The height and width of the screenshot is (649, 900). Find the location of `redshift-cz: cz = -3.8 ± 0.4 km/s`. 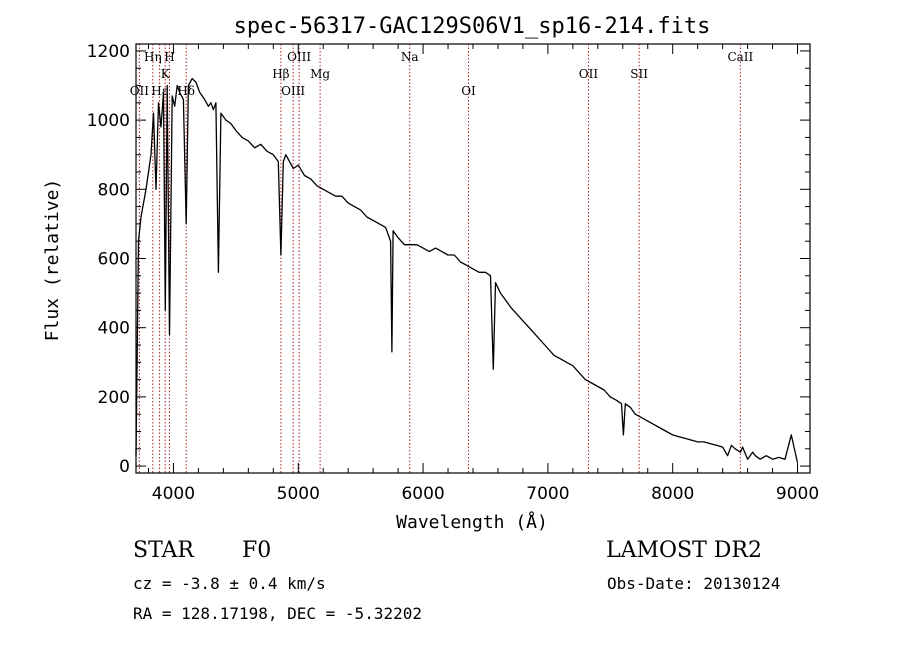

redshift-cz: cz = -3.8 ± 0.4 km/s is located at coordinates (229, 583).